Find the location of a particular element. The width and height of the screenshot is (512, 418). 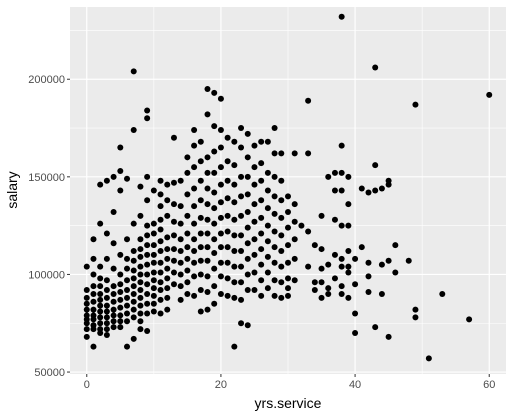

y-tick-label: 150000 is located at coordinates (46, 178).